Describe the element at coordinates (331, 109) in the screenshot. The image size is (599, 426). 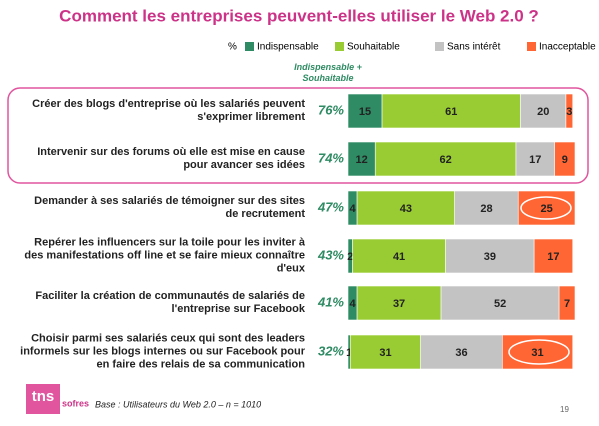
I see `total-label: 76%` at that location.